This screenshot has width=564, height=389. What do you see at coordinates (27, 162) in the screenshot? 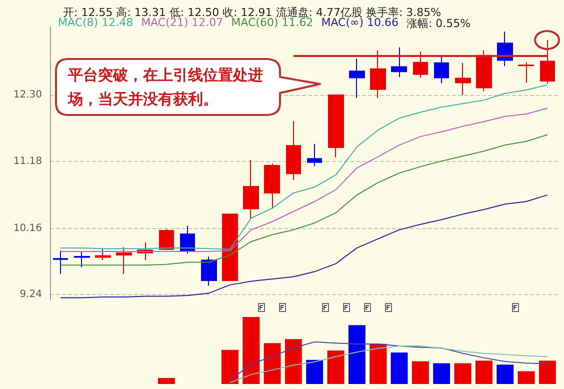
I see `y-tick-label: 11.18` at bounding box center [27, 162].